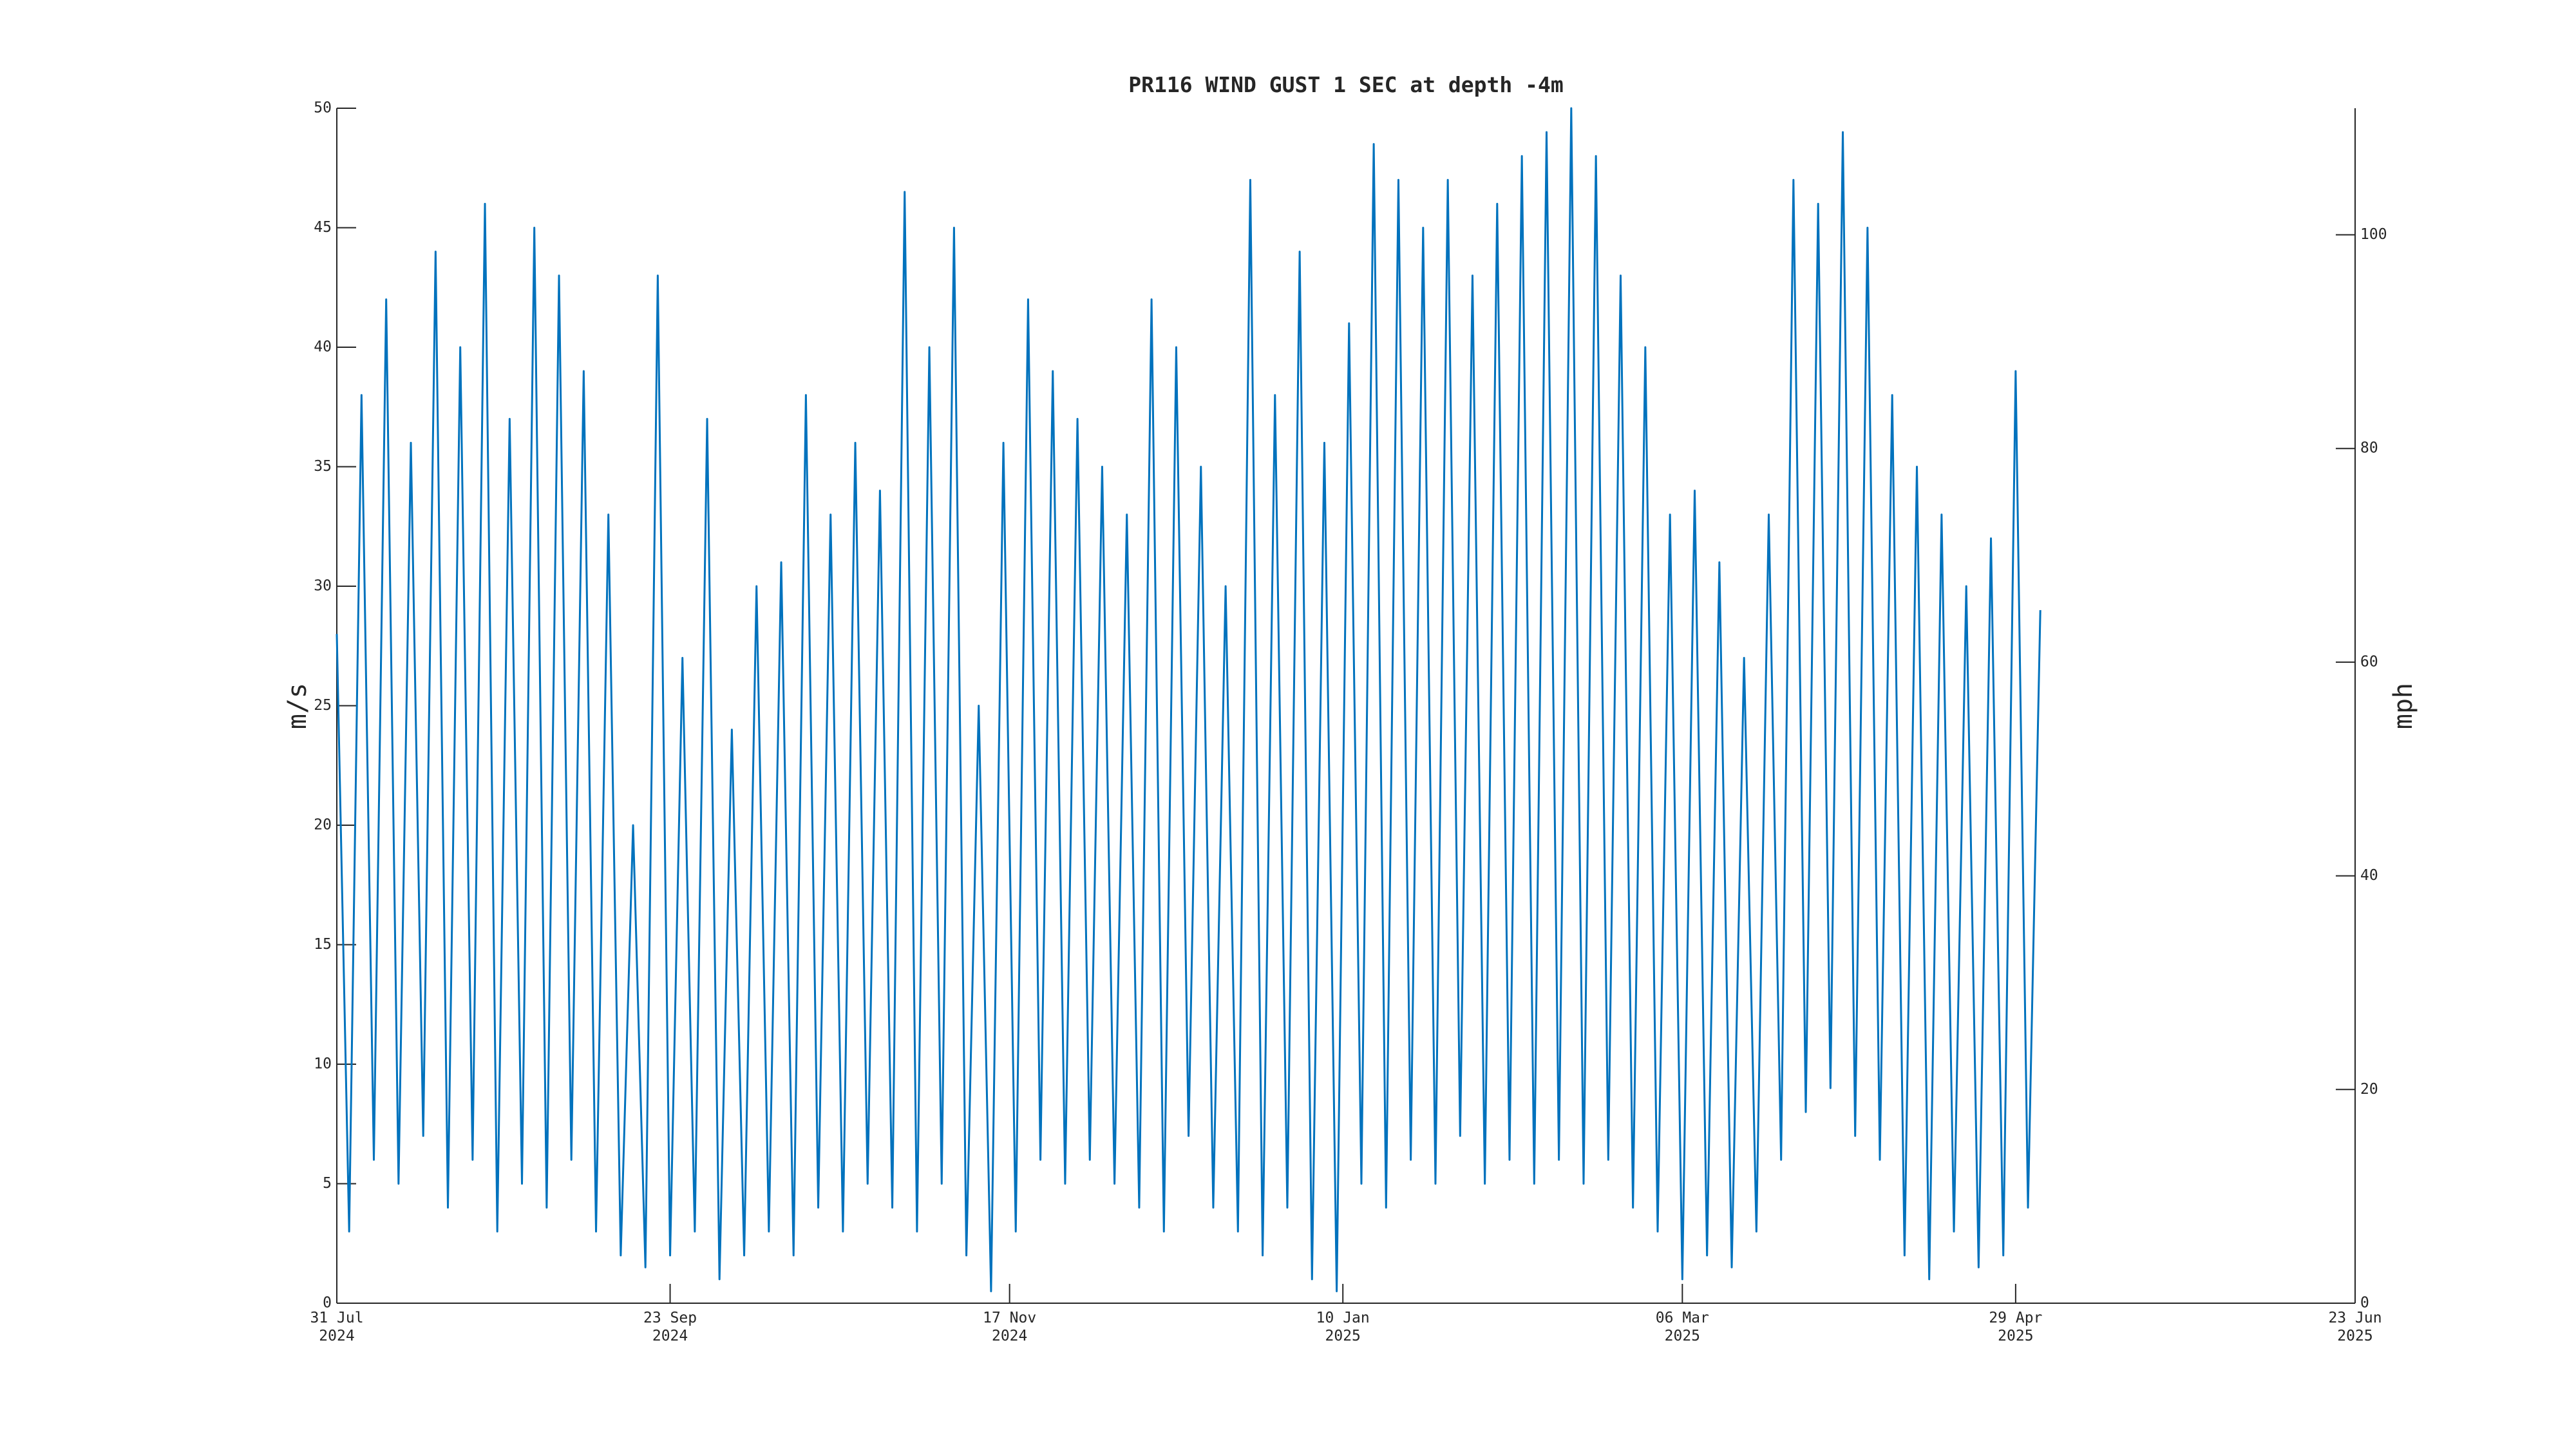  Describe the element at coordinates (323, 945) in the screenshot. I see `y-tick-label: 15` at that location.